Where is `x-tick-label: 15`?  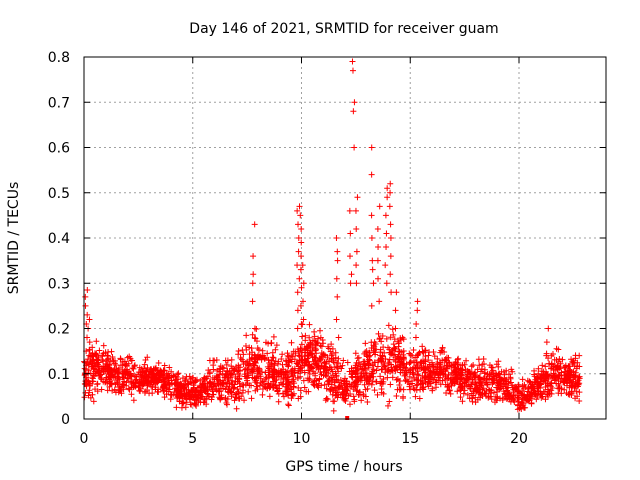
x-tick-label: 15 is located at coordinates (410, 439).